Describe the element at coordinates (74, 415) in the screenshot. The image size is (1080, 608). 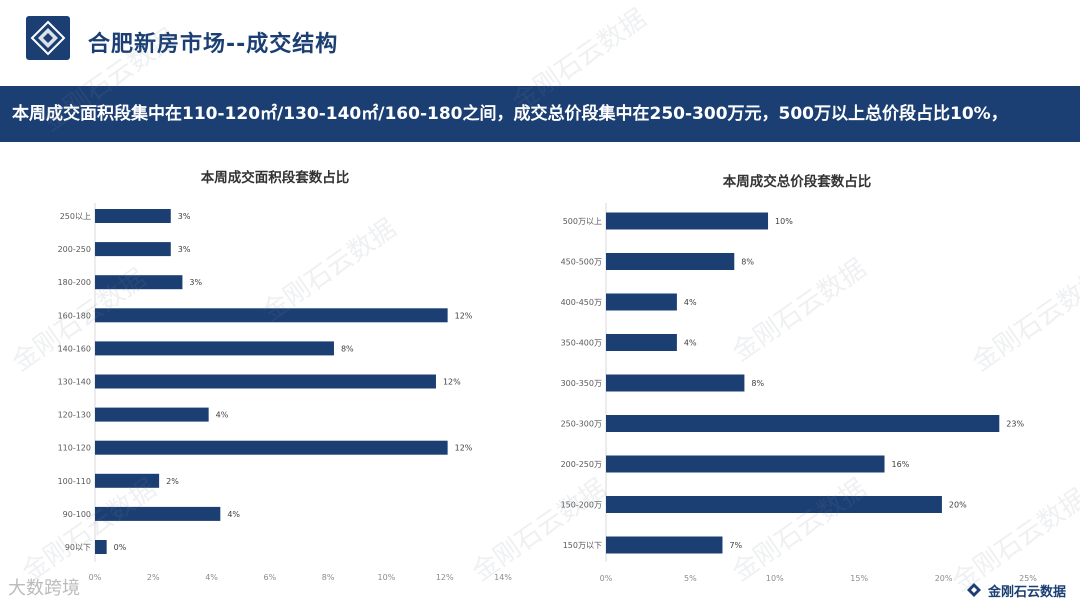
I see `area-chart-category-label: 120-130` at that location.